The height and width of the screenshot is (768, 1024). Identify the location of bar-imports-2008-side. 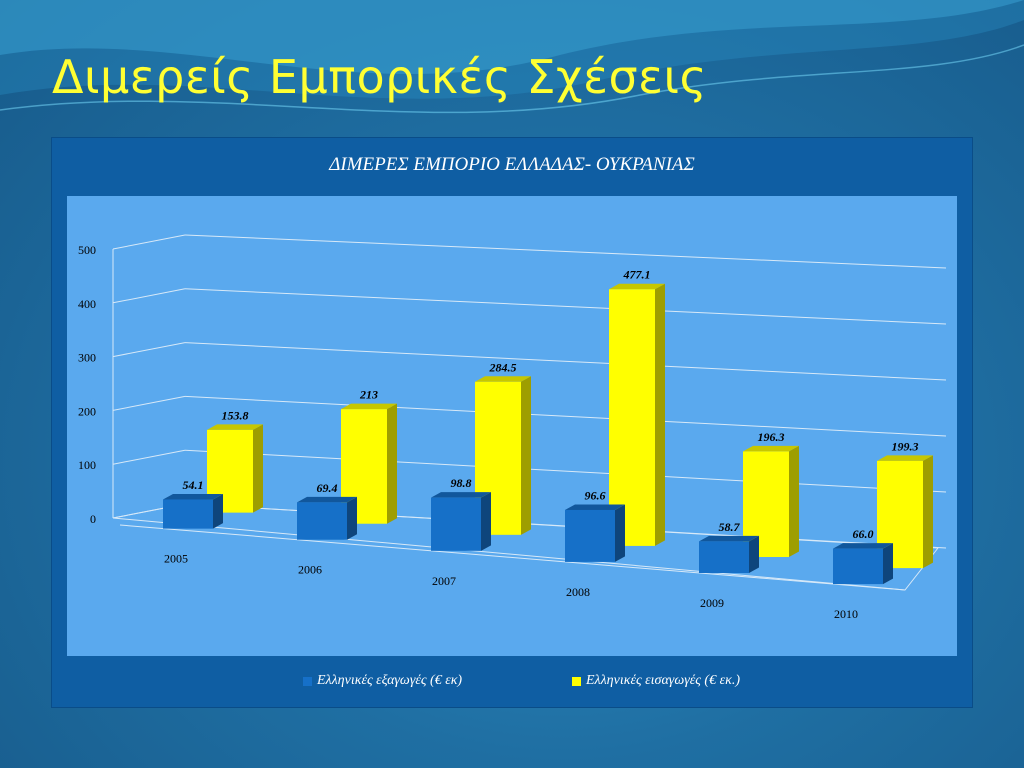
(660, 414).